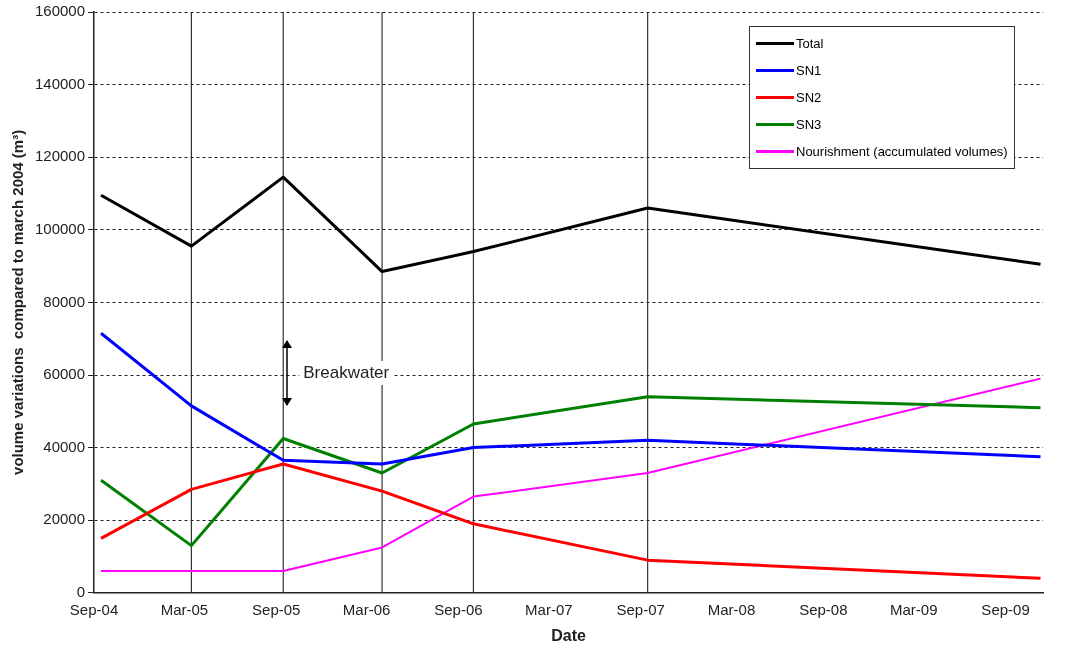 The height and width of the screenshot is (654, 1067). What do you see at coordinates (18, 302) in the screenshot?
I see `y-axis-title: volume variations compared to march 2004 (m³)` at bounding box center [18, 302].